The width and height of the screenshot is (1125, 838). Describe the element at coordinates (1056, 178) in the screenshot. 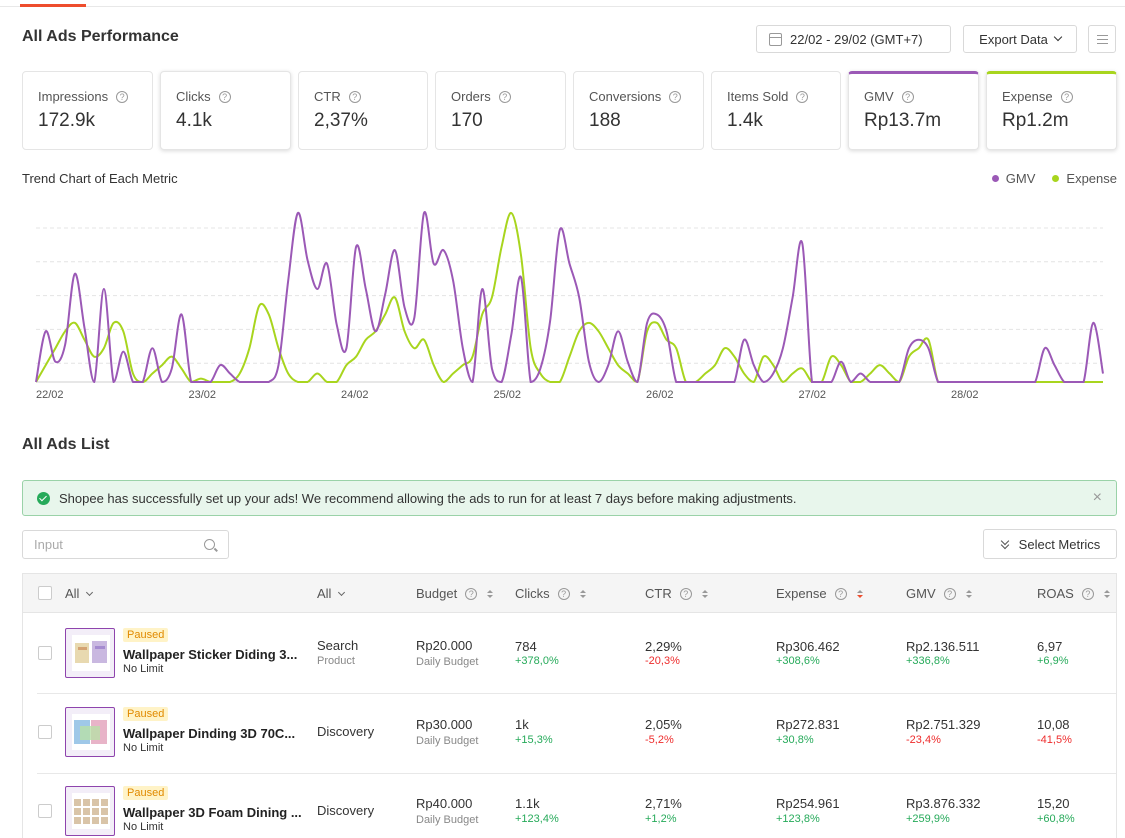

I see `legend-dot` at that location.